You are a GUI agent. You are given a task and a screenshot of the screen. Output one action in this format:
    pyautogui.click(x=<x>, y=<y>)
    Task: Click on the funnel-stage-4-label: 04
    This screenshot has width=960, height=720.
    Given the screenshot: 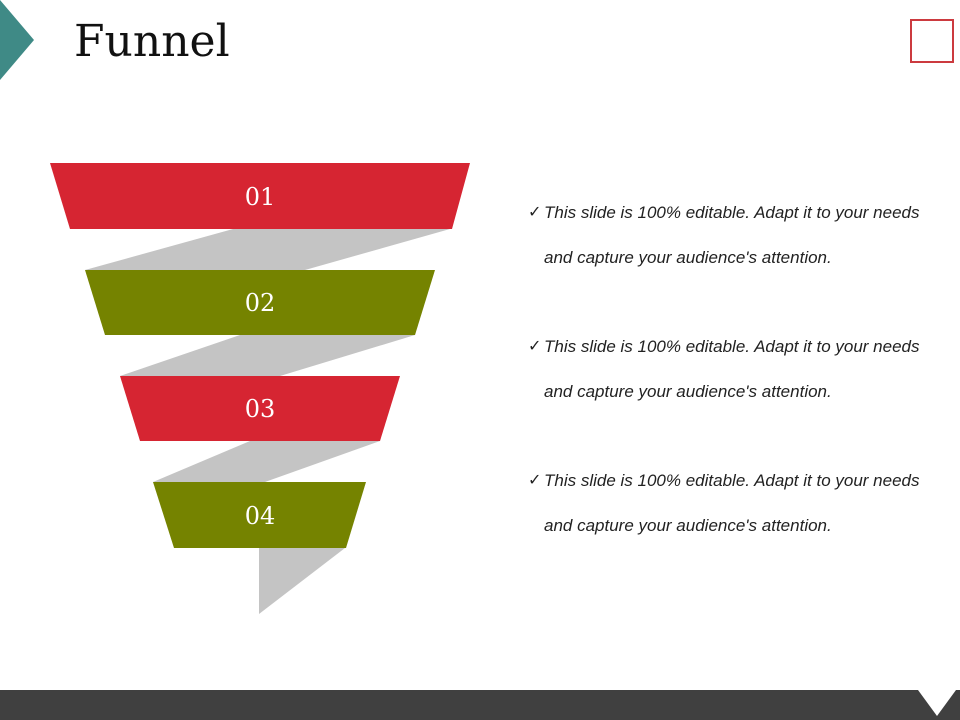 What is the action you would take?
    pyautogui.click(x=260, y=516)
    